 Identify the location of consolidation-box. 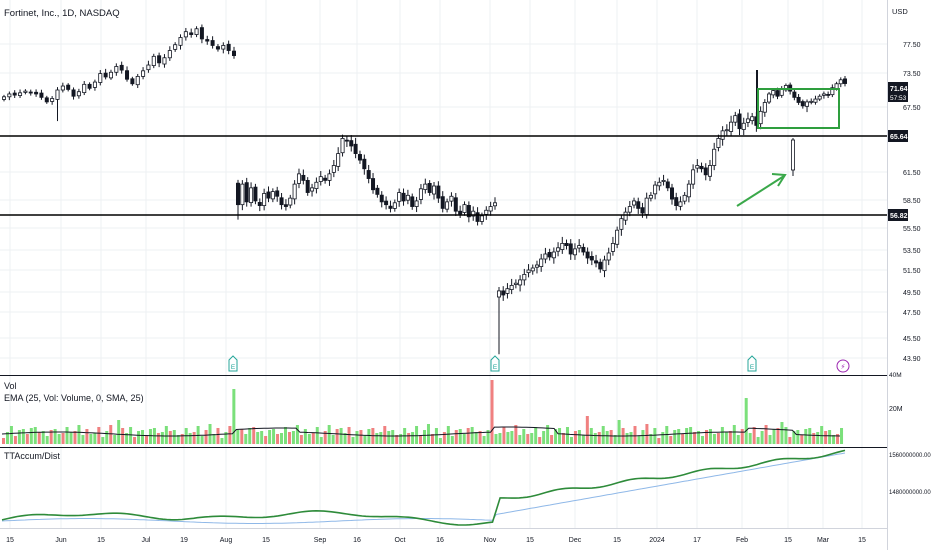
(798, 108).